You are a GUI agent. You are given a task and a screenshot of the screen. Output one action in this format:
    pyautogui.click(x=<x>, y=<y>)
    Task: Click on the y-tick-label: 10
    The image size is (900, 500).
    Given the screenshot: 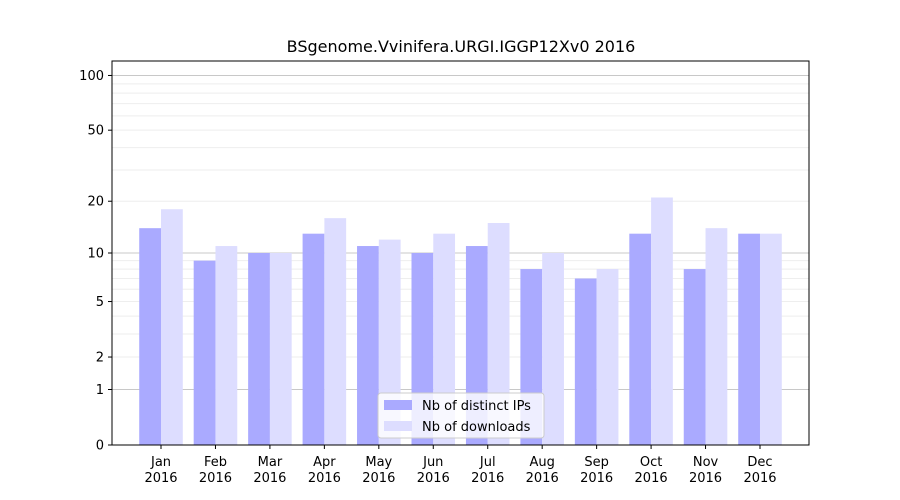 What is the action you would take?
    pyautogui.click(x=95, y=254)
    